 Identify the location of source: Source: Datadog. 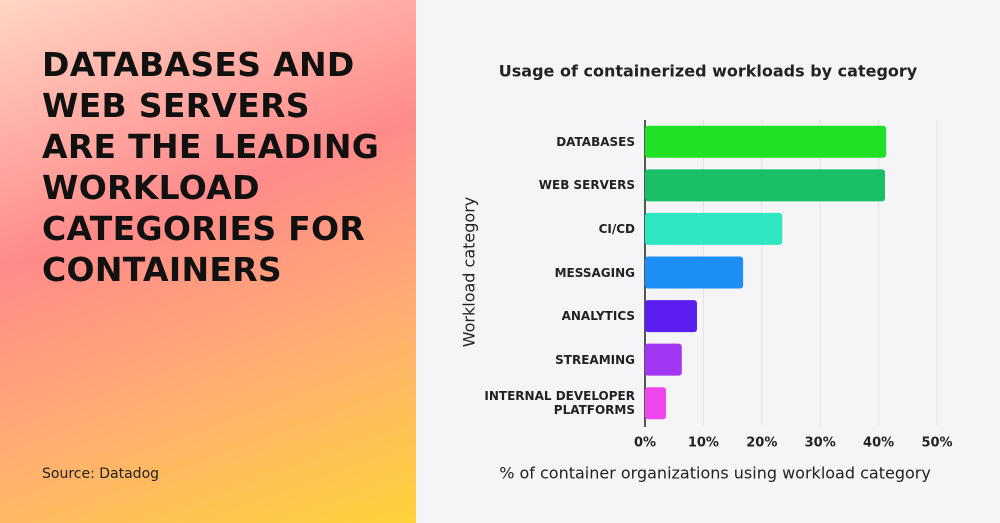
(101, 474).